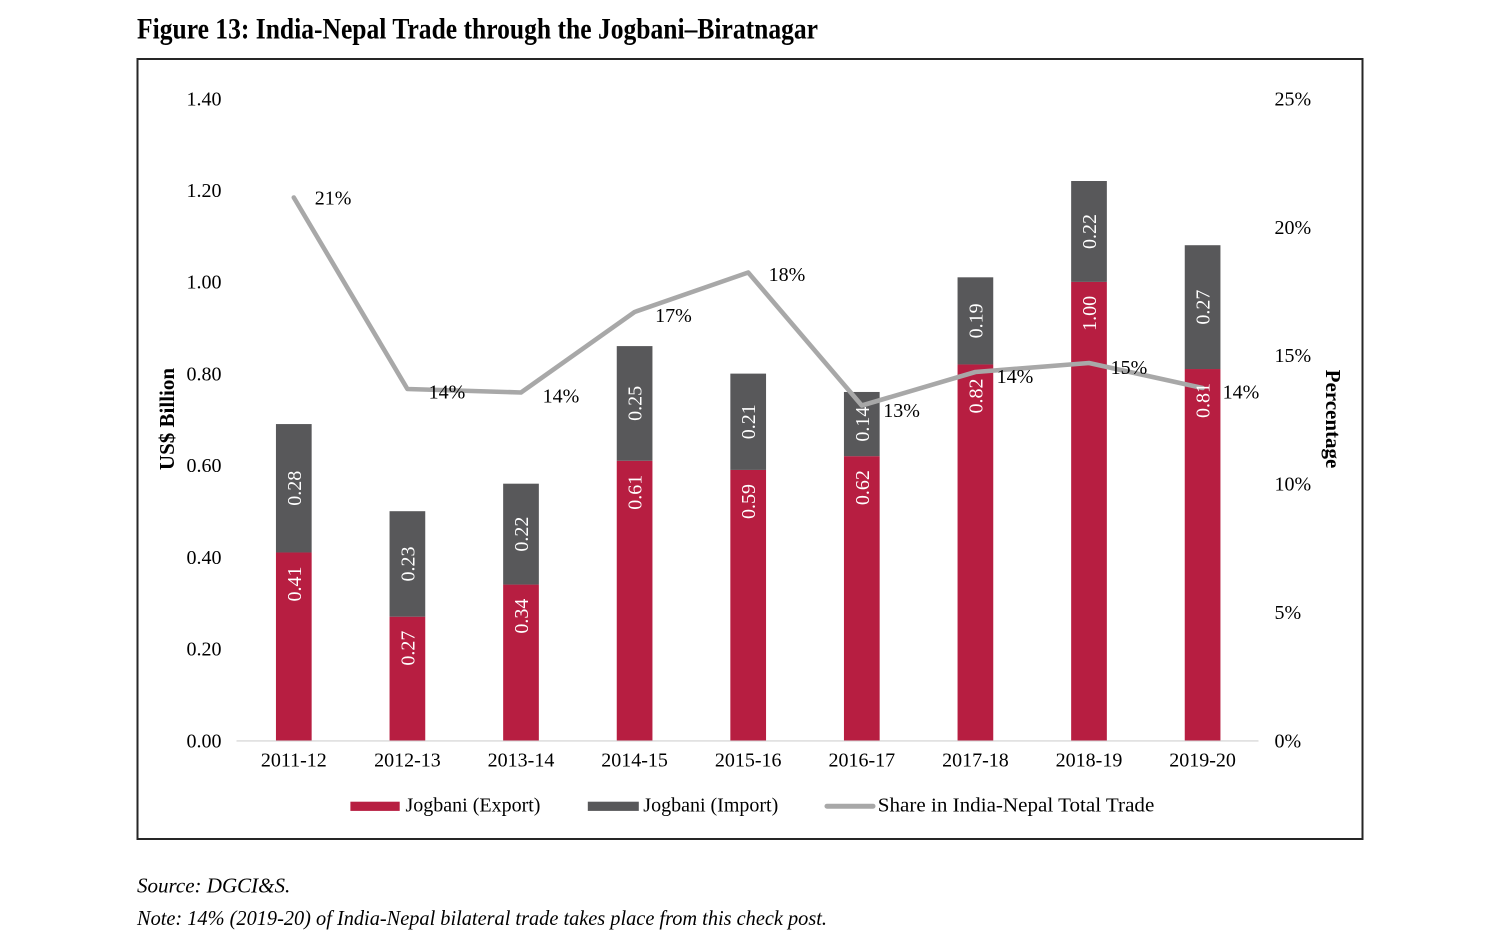 The height and width of the screenshot is (941, 1500). Describe the element at coordinates (204, 374) in the screenshot. I see `svg-text: 0.80` at that location.